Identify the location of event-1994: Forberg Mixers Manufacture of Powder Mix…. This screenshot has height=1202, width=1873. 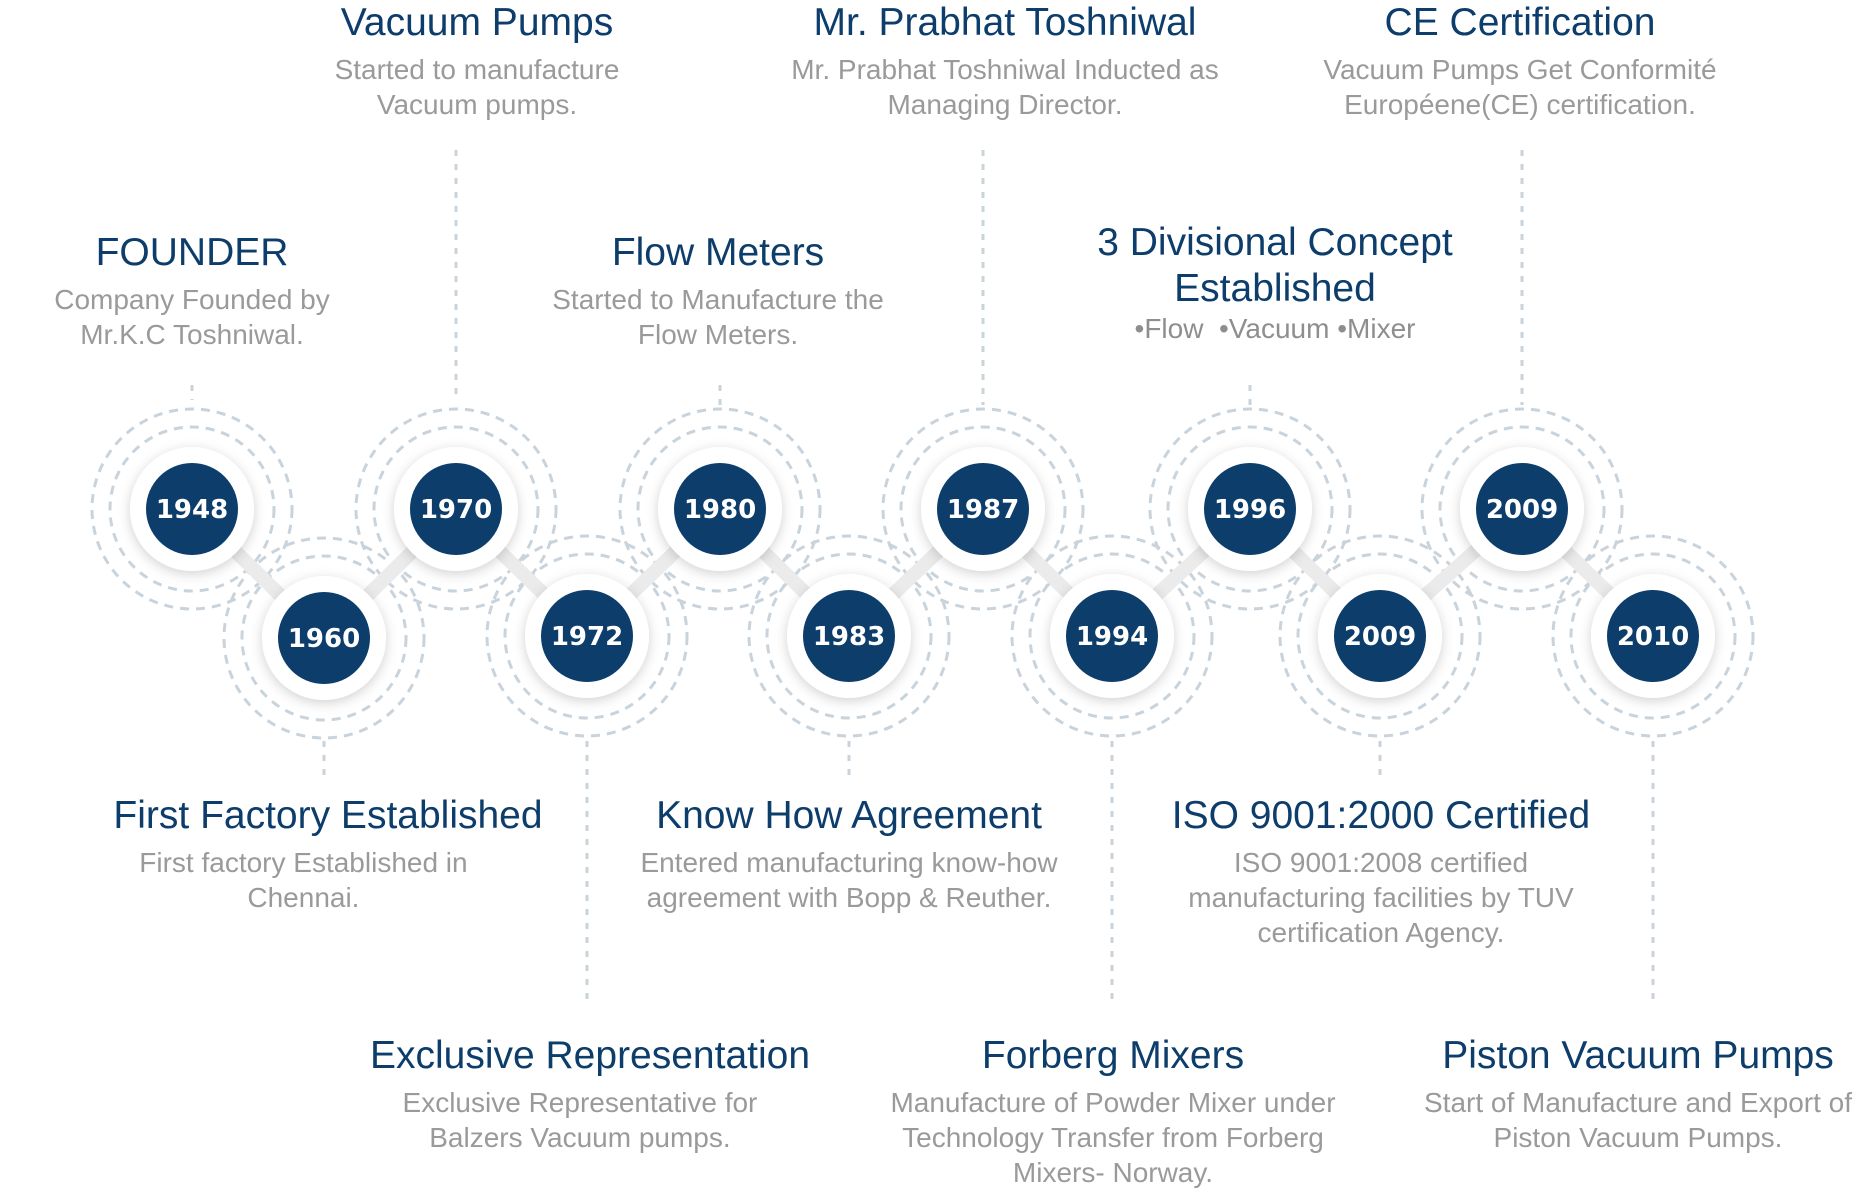
(1113, 1111).